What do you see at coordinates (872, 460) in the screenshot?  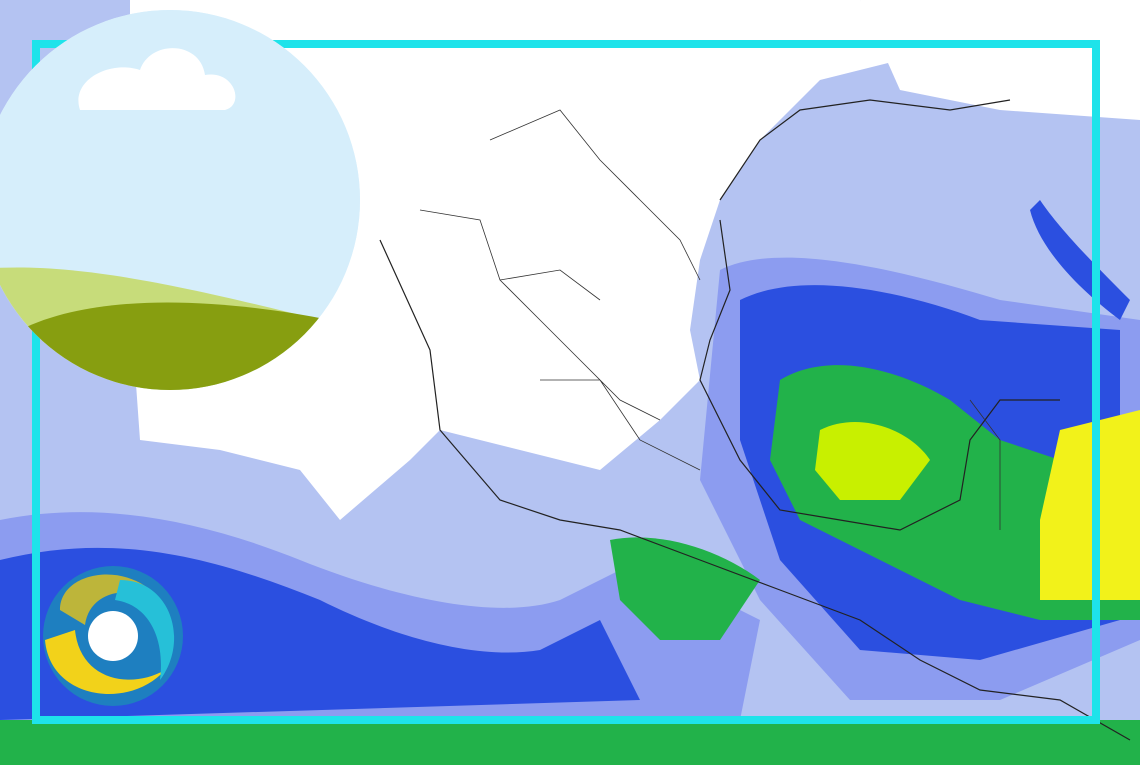 I see `rain-very-heavy` at bounding box center [872, 460].